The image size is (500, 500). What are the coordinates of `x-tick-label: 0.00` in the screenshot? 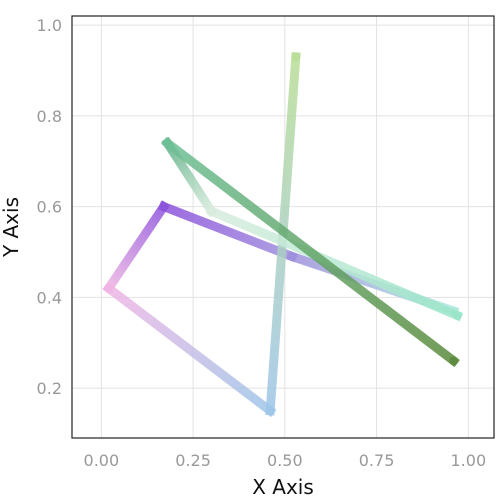 It's located at (102, 460).